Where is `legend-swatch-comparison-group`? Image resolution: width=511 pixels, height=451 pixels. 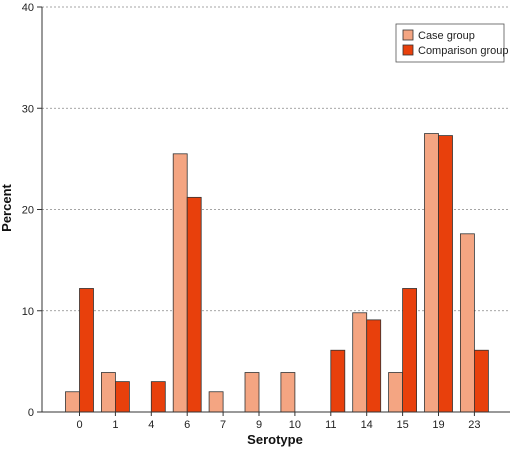 legend-swatch-comparison-group is located at coordinates (408, 50).